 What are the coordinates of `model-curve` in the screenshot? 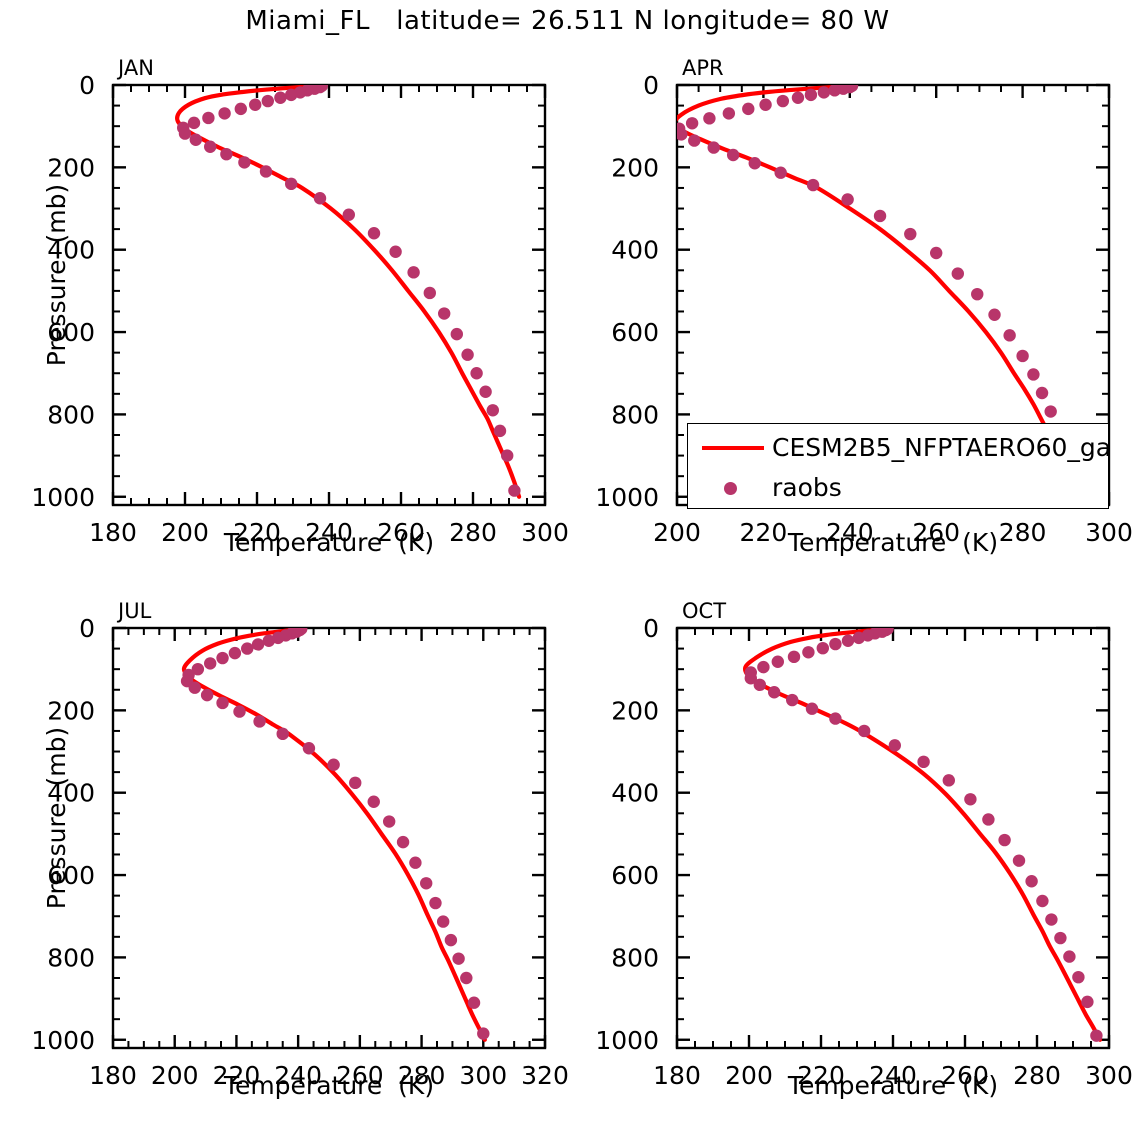 It's located at (922, 835).